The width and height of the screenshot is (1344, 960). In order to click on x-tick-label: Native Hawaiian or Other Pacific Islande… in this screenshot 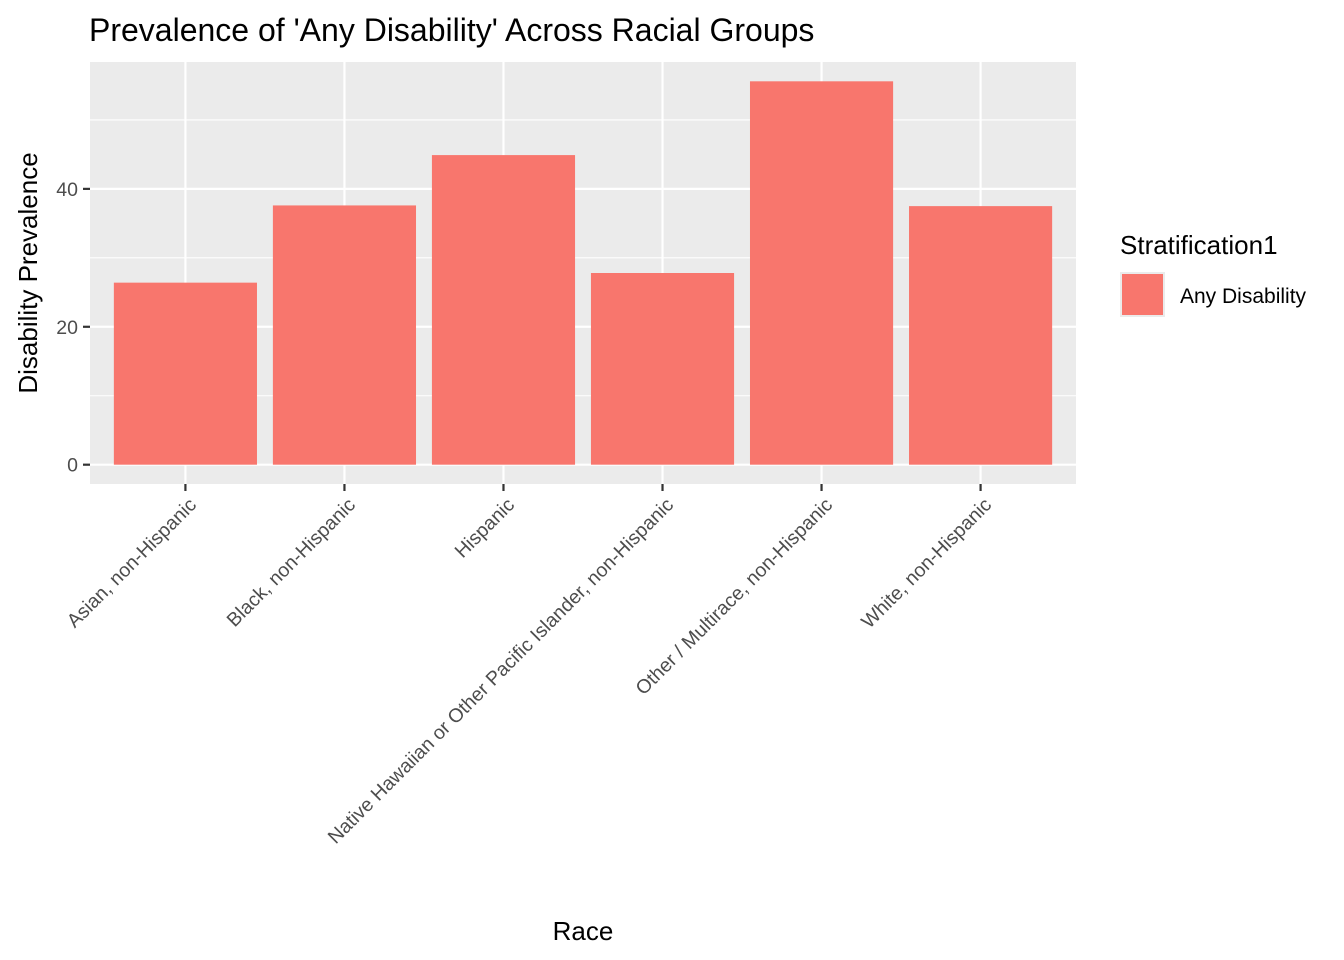, I will do `click(501, 671)`.